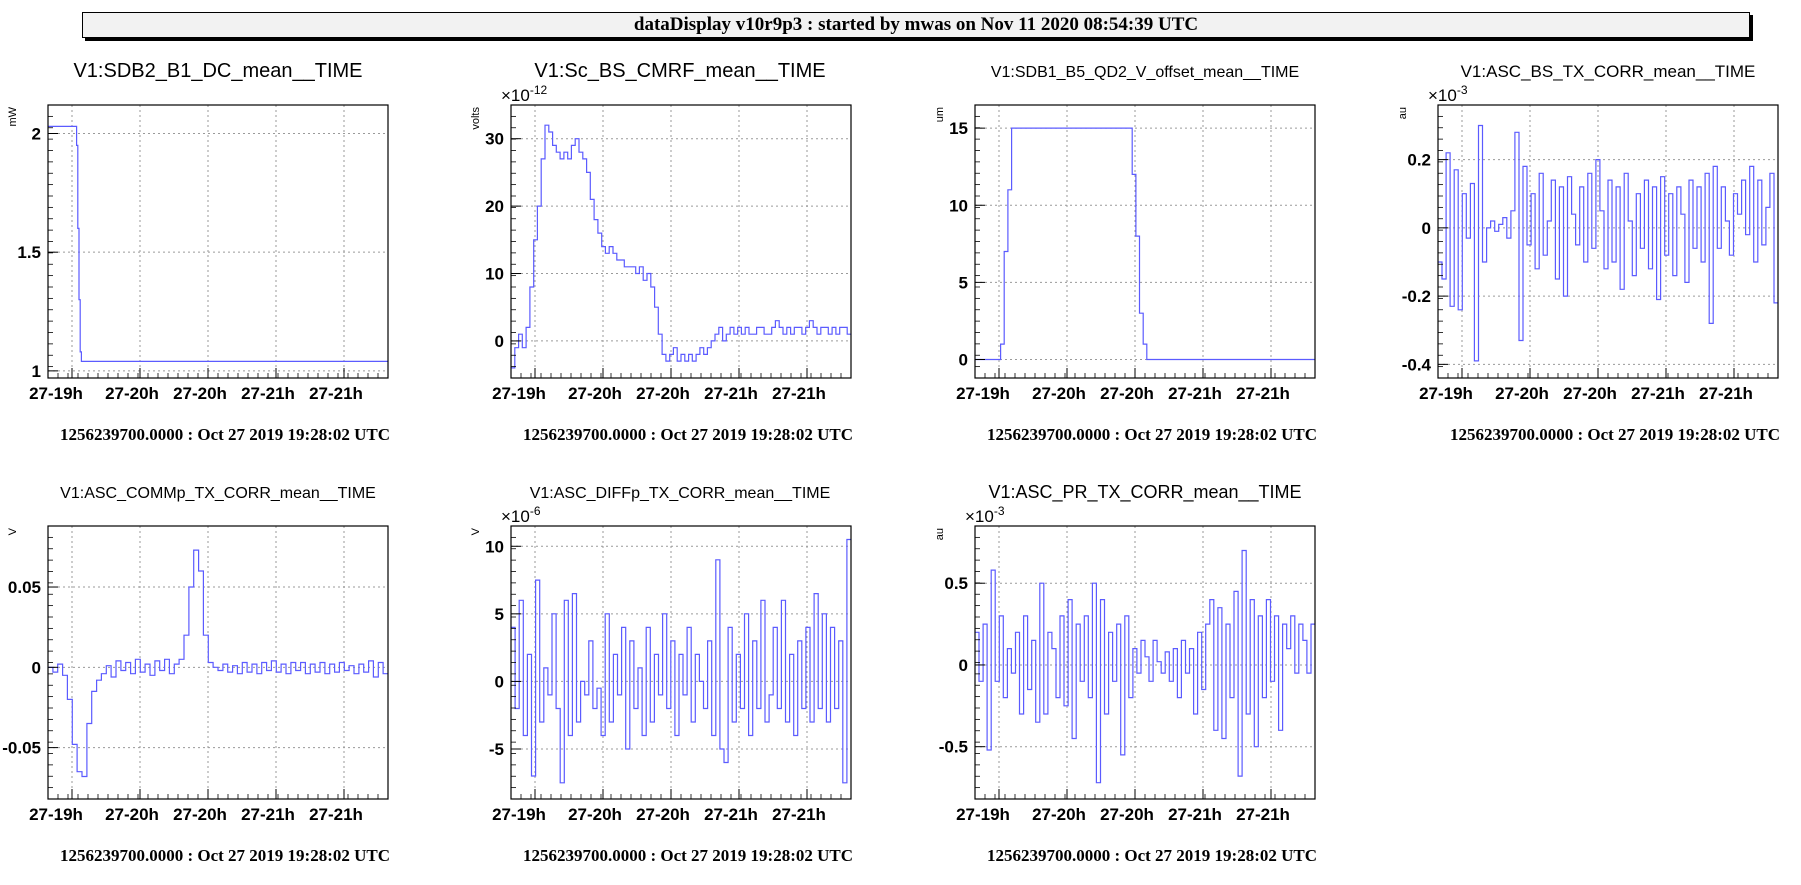 Image resolution: width=1801 pixels, height=885 pixels. Describe the element at coordinates (521, 515) in the screenshot. I see `axis-exponent: ×10⁻⁶` at that location.